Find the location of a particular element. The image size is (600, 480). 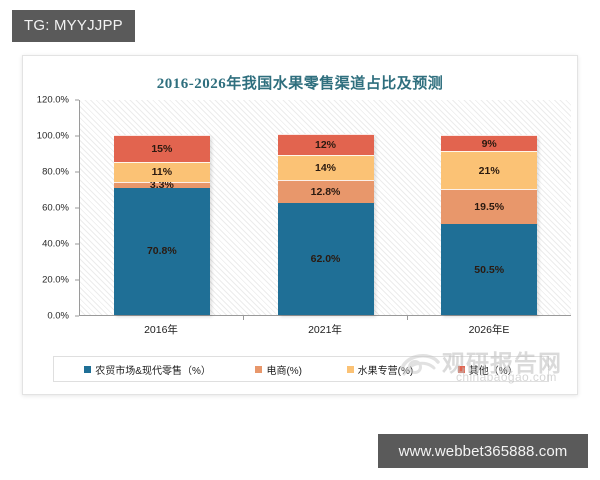

footer-url-text: www.webbet365888.com is located at coordinates (483, 451).